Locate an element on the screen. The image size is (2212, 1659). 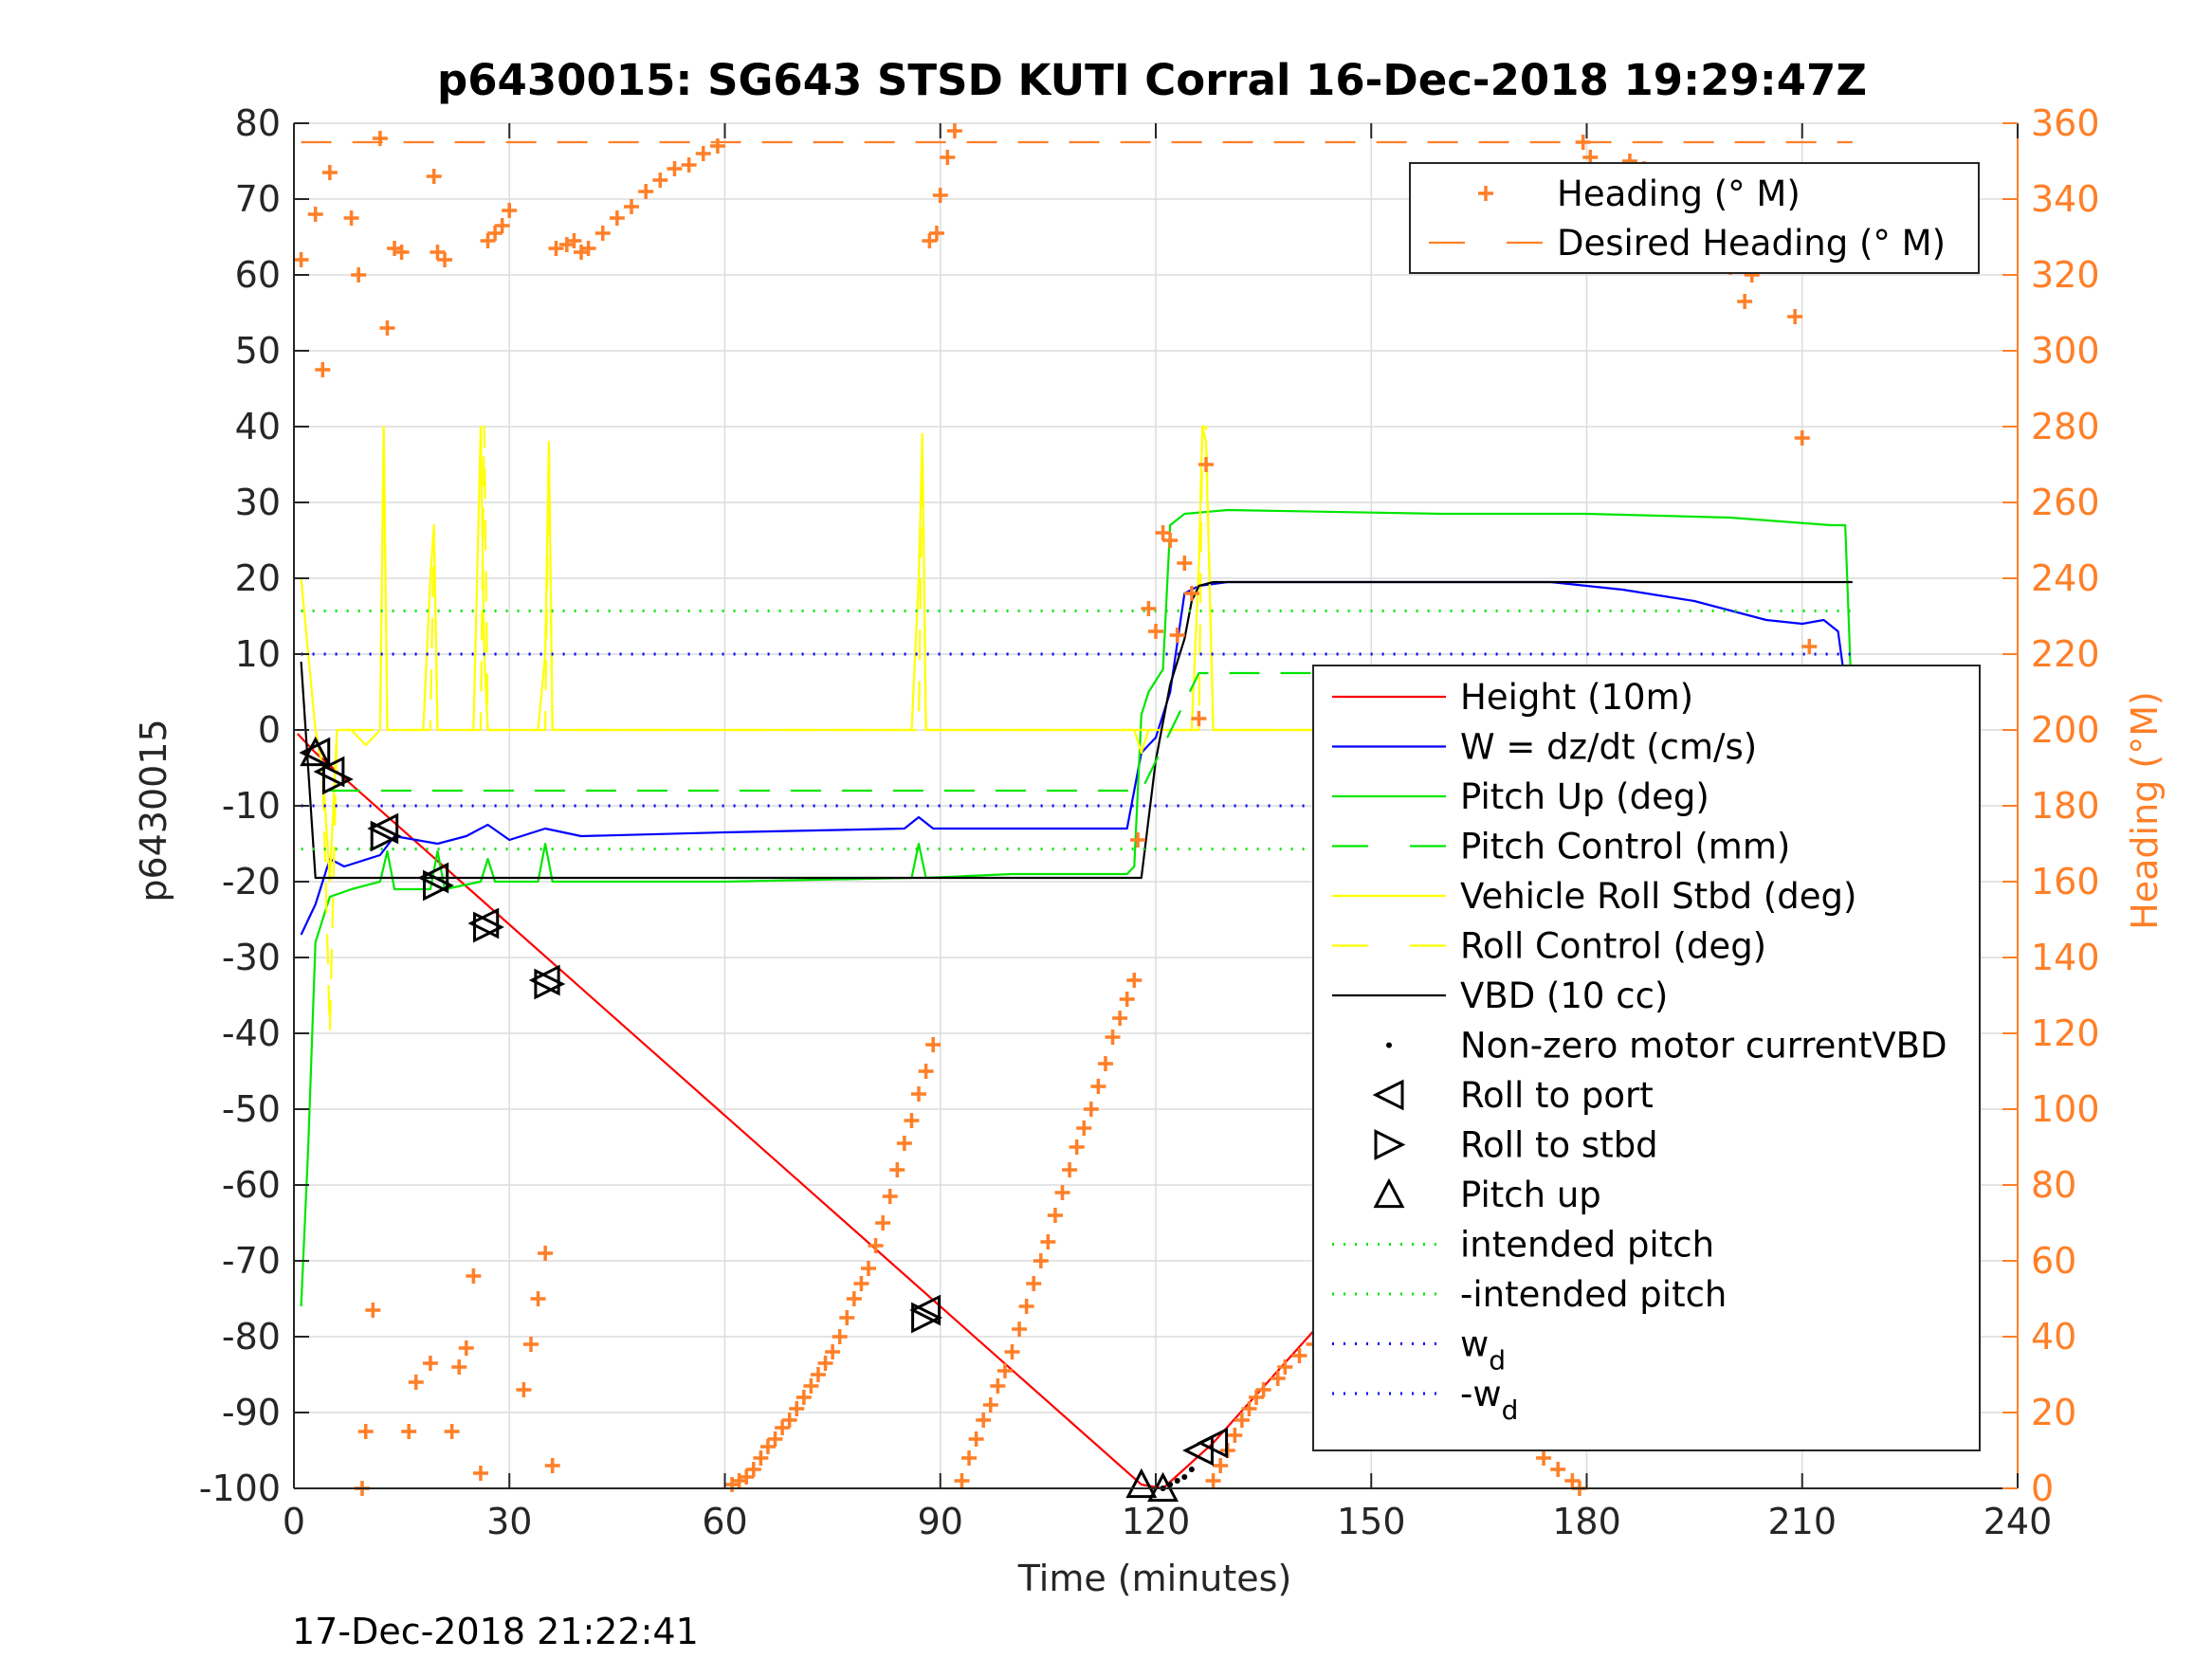
x-tick-label: 60 is located at coordinates (724, 1521).